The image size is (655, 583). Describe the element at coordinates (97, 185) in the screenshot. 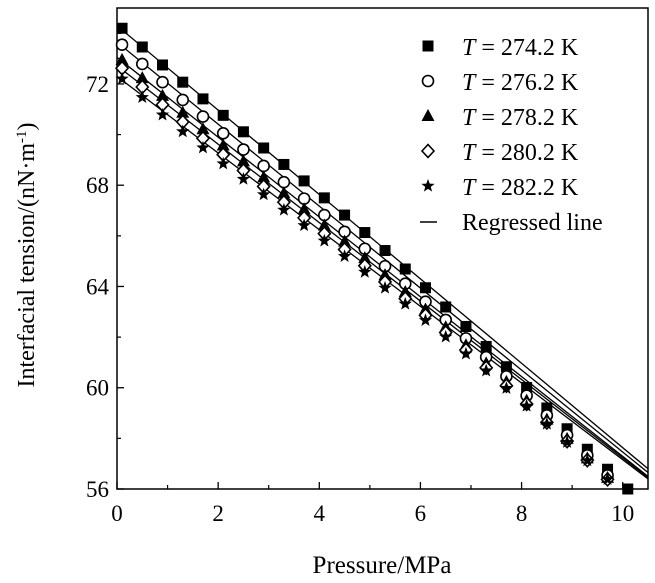

I see `y-tick-label: 68` at that location.